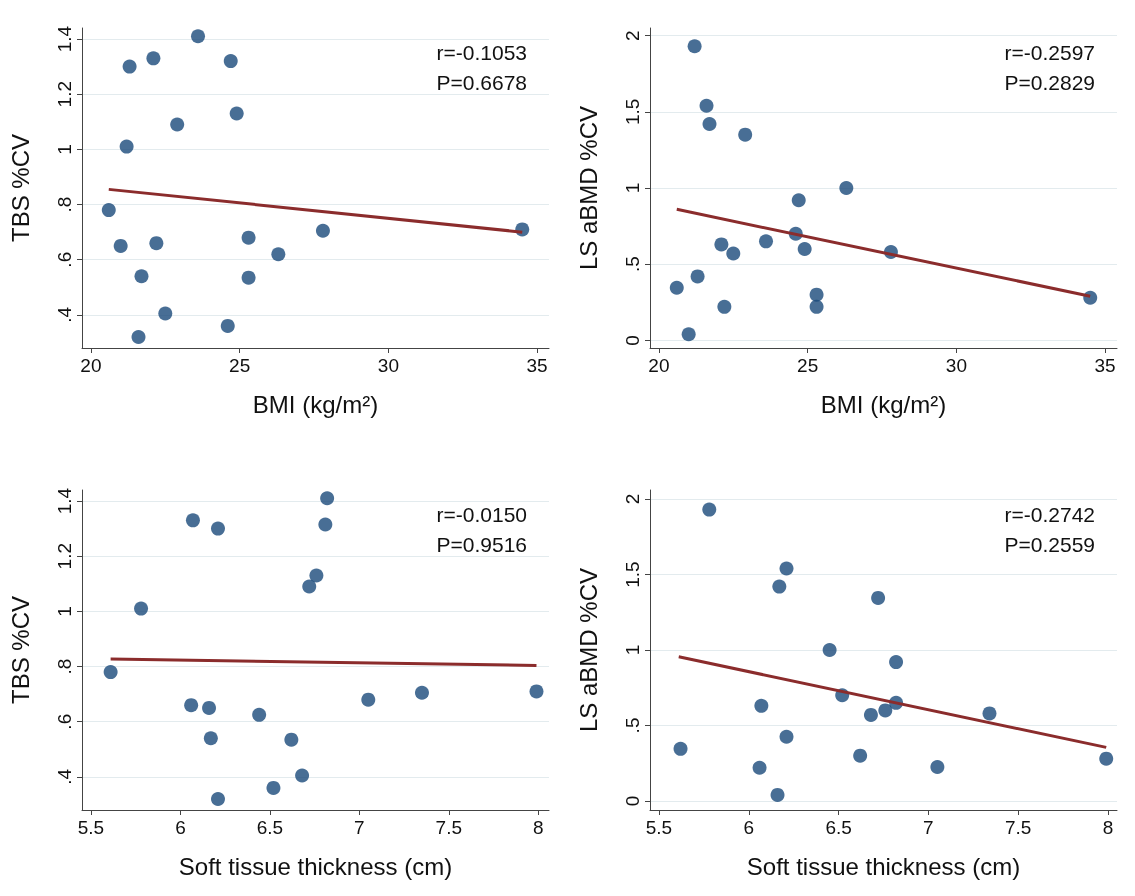  Describe the element at coordinates (91, 365) in the screenshot. I see `x-tick-label: 20` at that location.